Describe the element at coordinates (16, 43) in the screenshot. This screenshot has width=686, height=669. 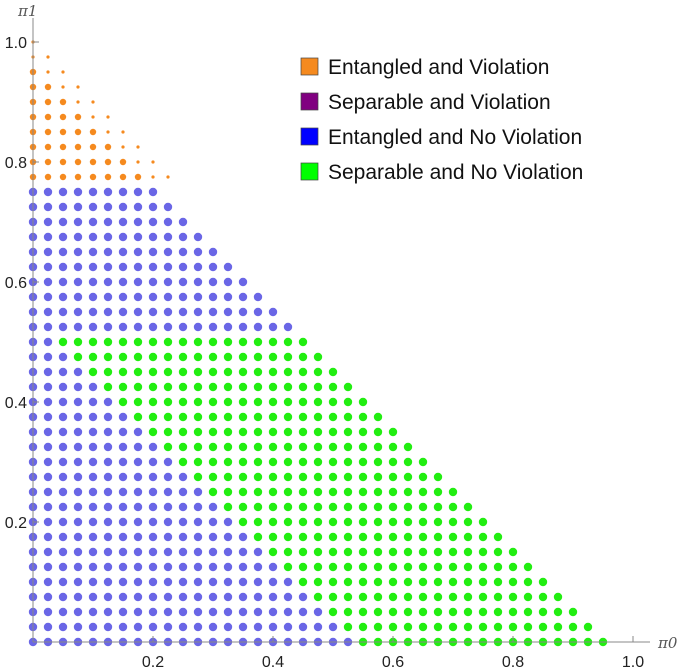
I see `y-tick-label: 1.0` at that location.